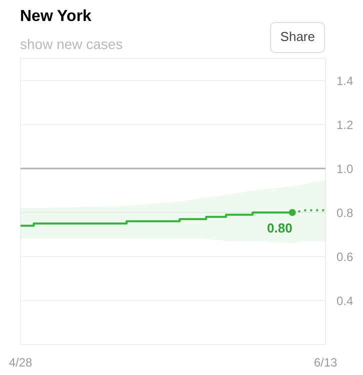  What do you see at coordinates (345, 169) in the screenshot?
I see `y-tick-label: 1.0` at bounding box center [345, 169].